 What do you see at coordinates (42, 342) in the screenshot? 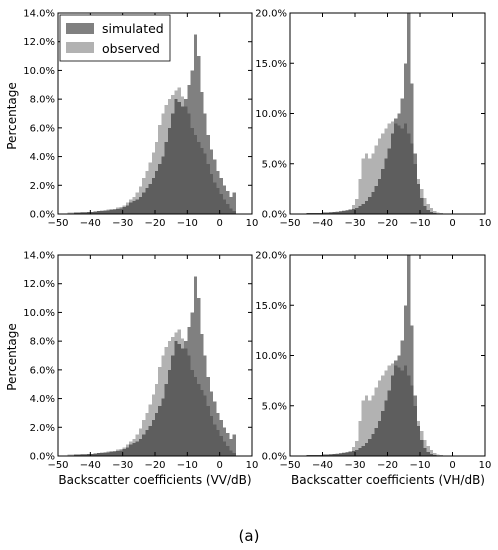
I see `y-tick-label-bottom-left-4: 8.0%` at bounding box center [42, 342].